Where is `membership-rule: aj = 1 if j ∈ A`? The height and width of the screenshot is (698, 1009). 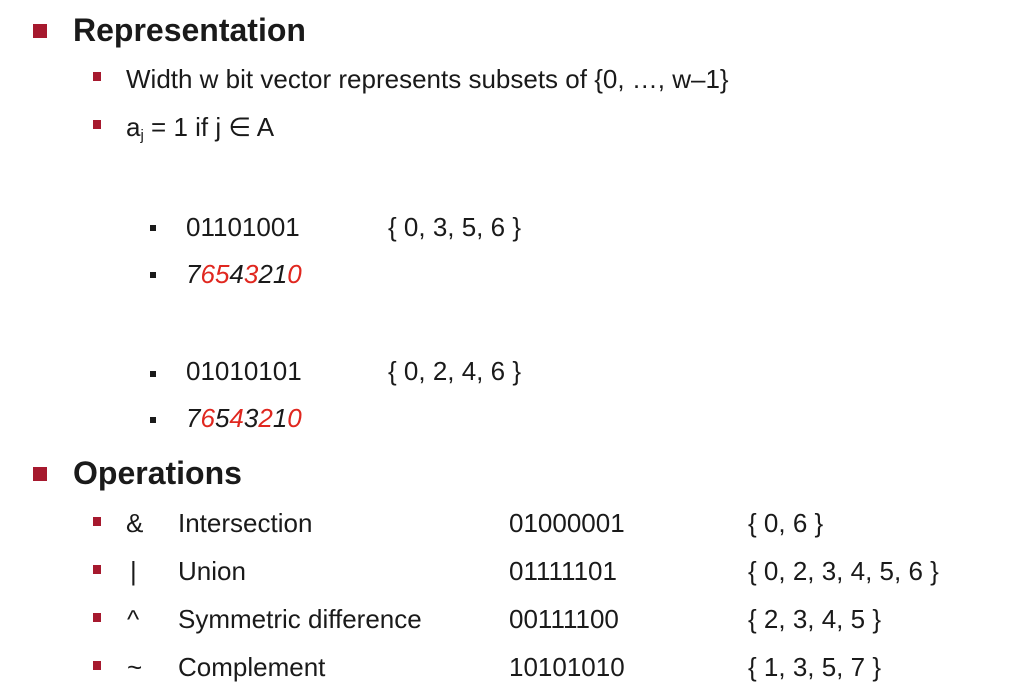 membership-rule: aj = 1 if j ∈ A is located at coordinates (200, 128).